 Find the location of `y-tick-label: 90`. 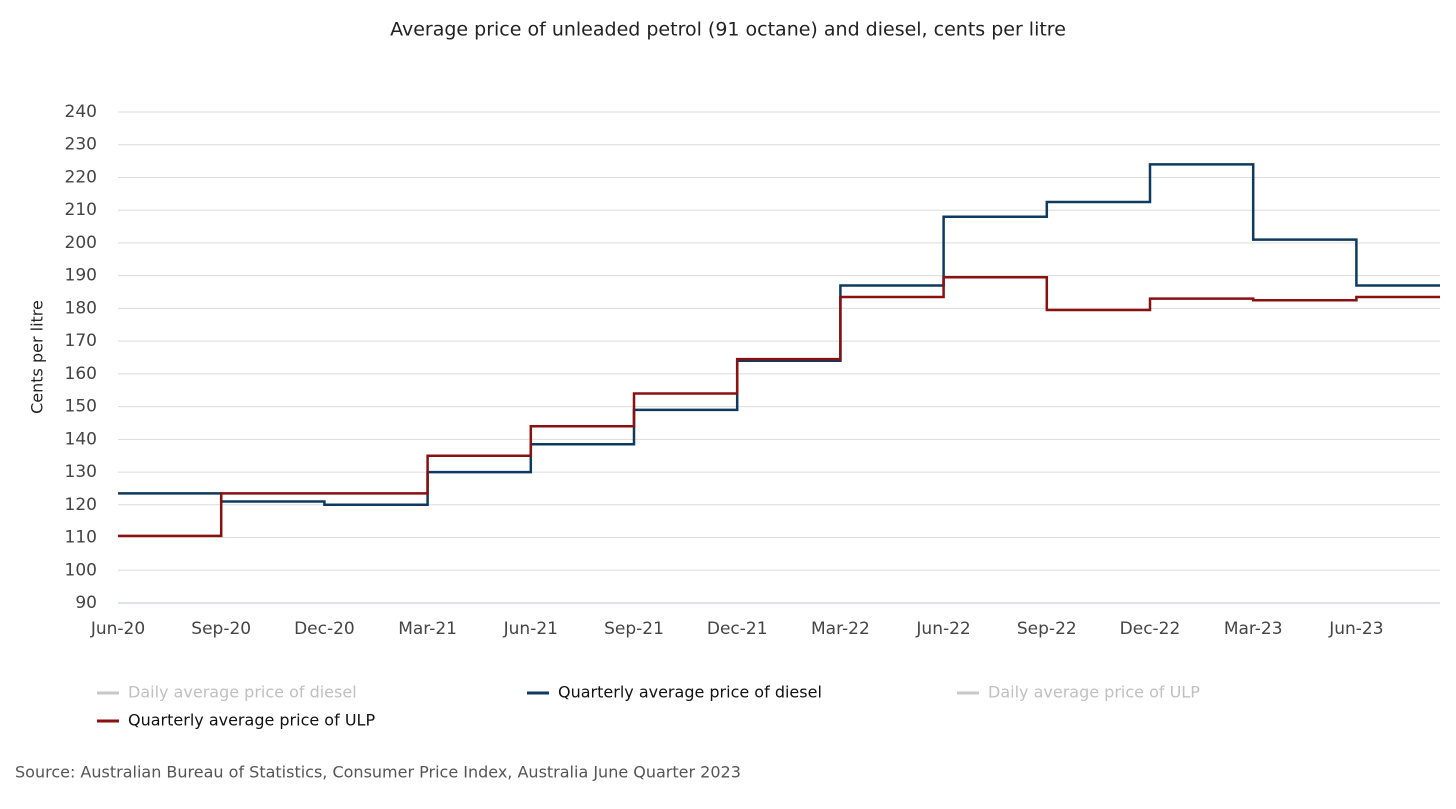

y-tick-label: 90 is located at coordinates (86, 603).